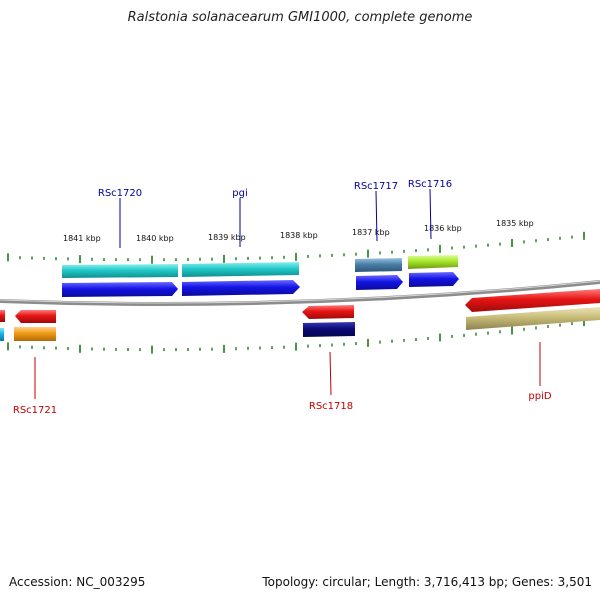 The image size is (600, 600). Describe the element at coordinates (296, 247) in the screenshot. I see `upper-scale-ticks` at that location.